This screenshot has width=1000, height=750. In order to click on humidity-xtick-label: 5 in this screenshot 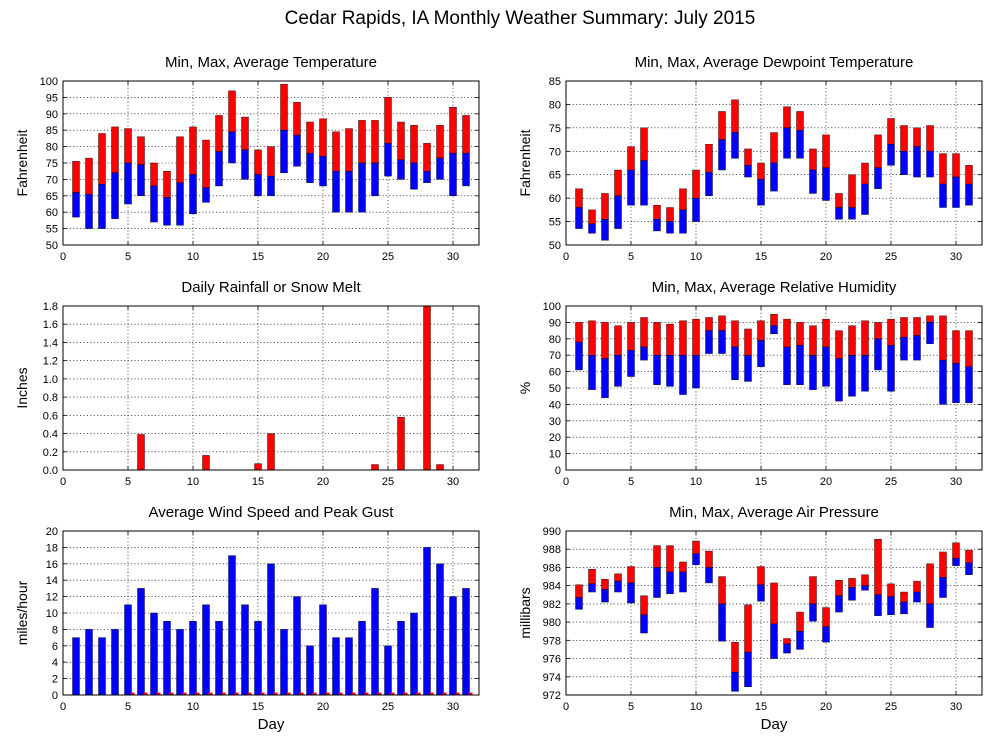, I will do `click(631, 482)`.